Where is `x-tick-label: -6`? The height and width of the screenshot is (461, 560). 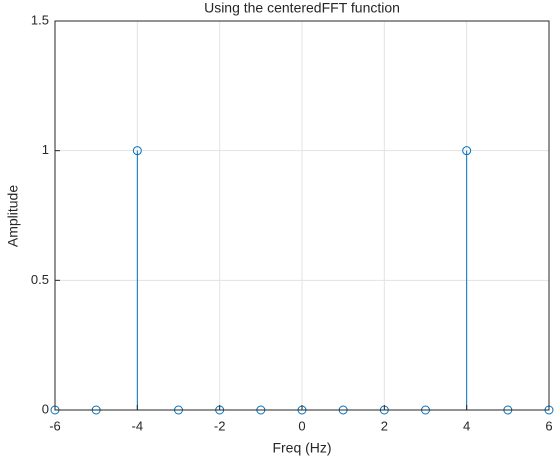 x-tick-label: -6 is located at coordinates (55, 425).